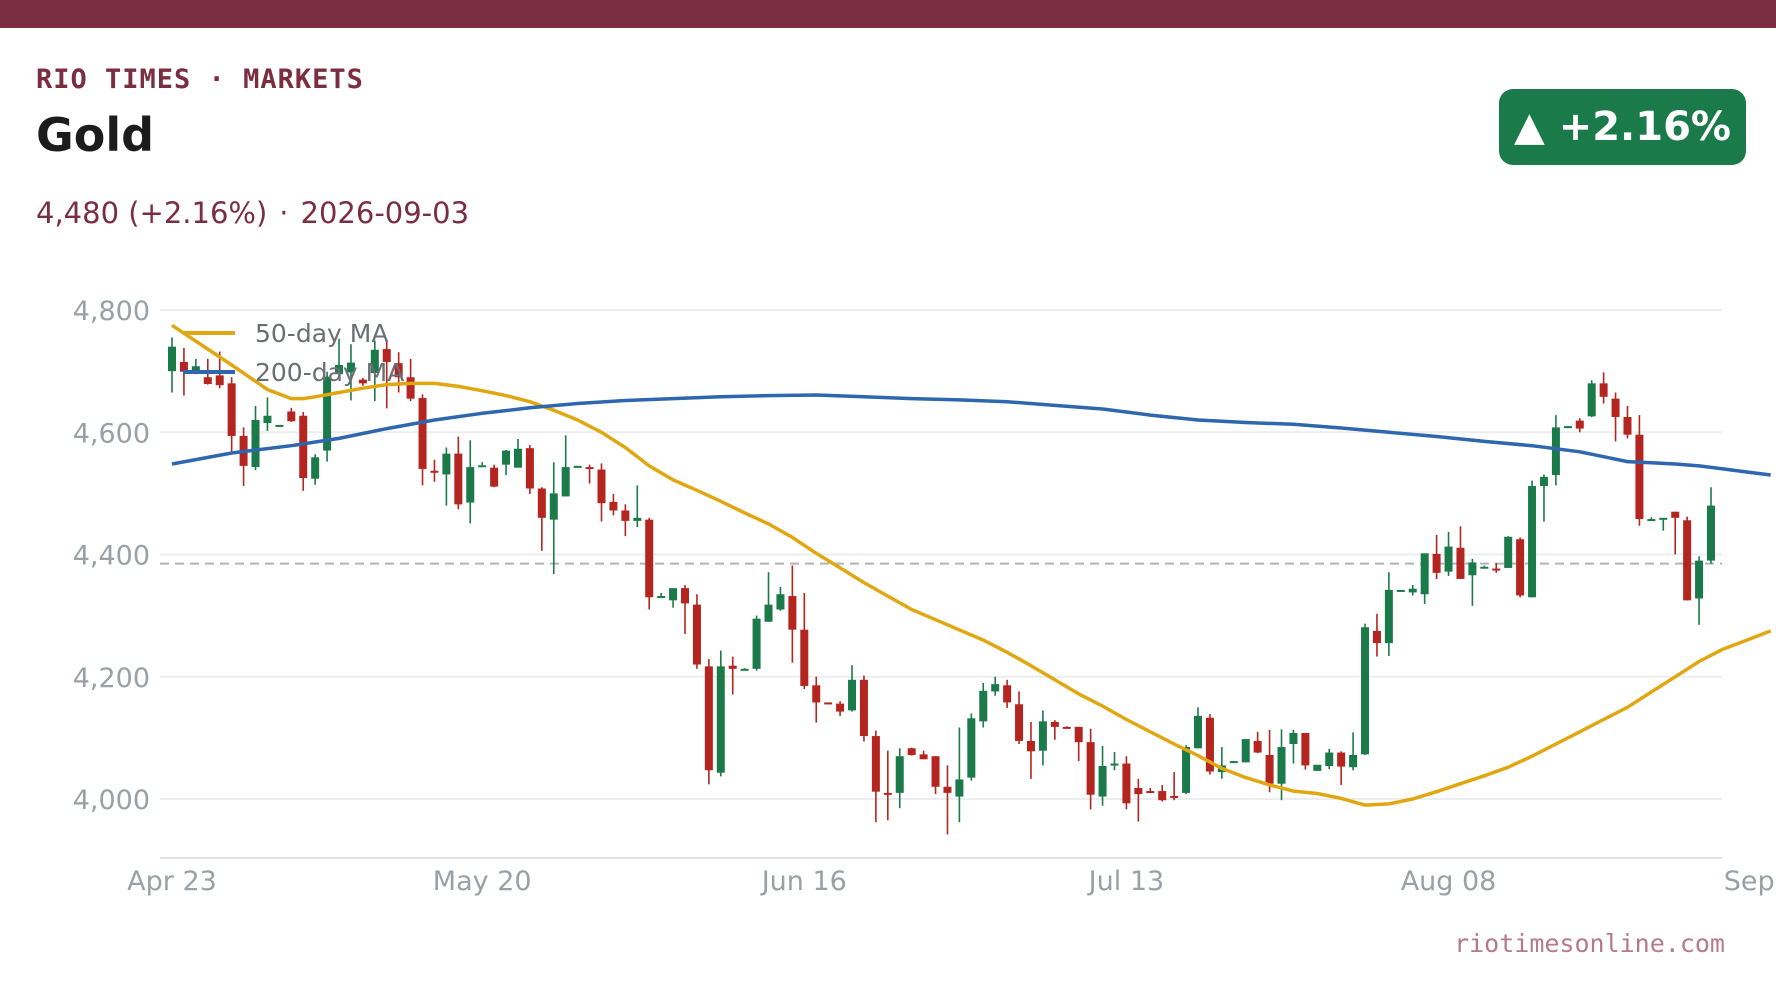 This screenshot has width=1776, height=999. Describe the element at coordinates (95, 135) in the screenshot. I see `page-title: Gold` at that location.